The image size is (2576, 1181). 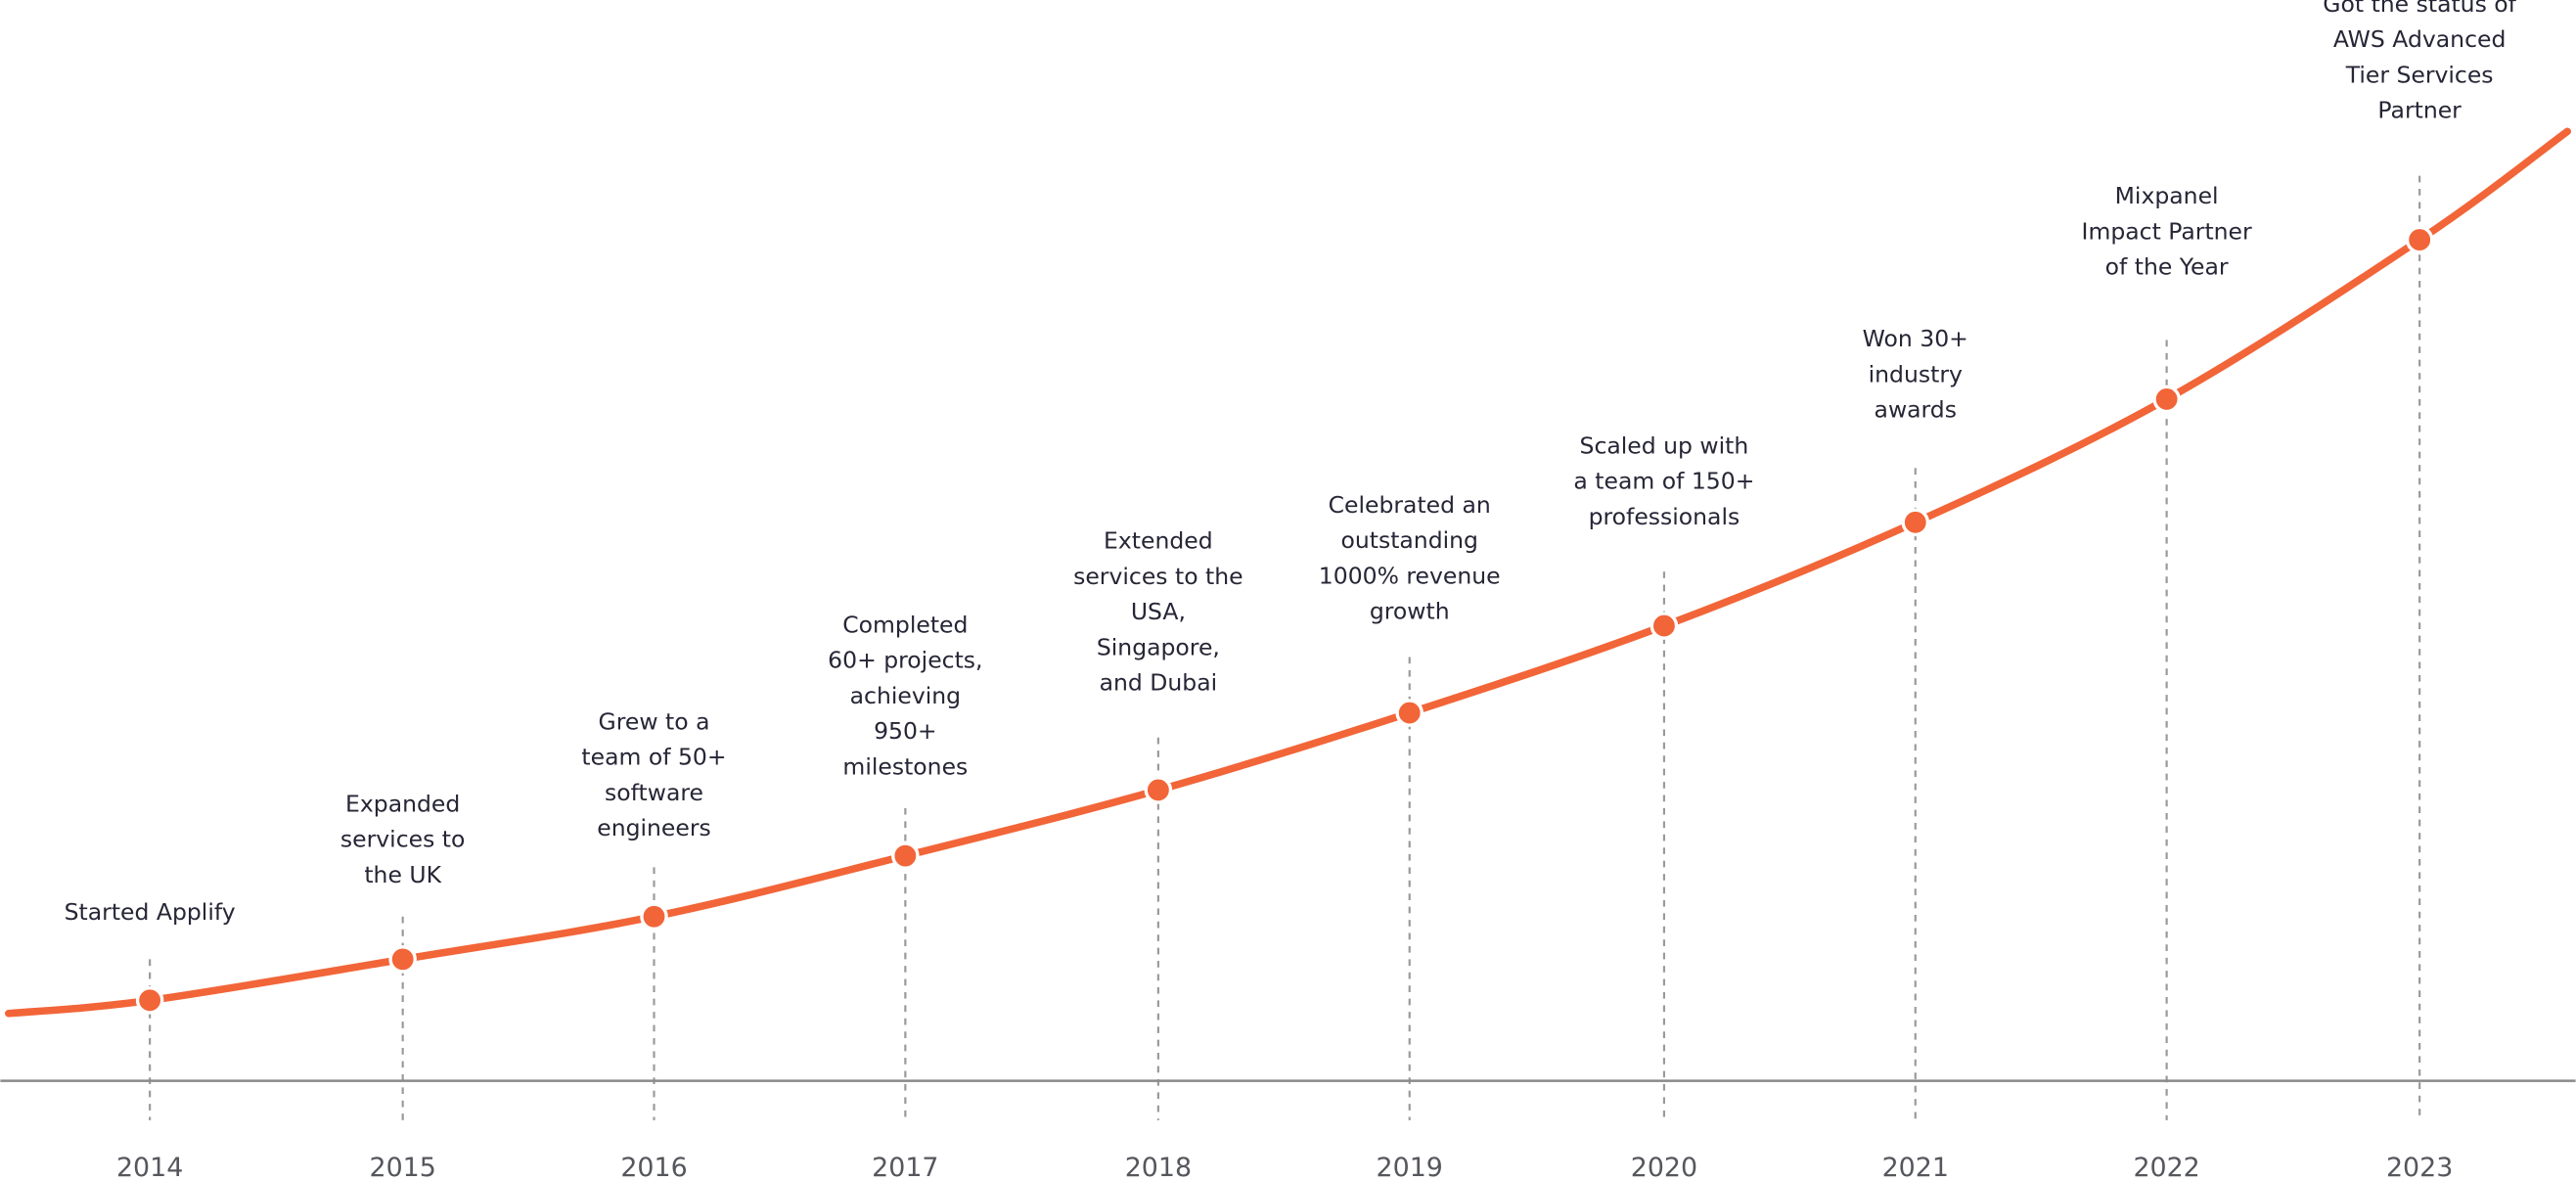 I want to click on milestone-label-line: AWS Advanced, so click(x=2420, y=39).